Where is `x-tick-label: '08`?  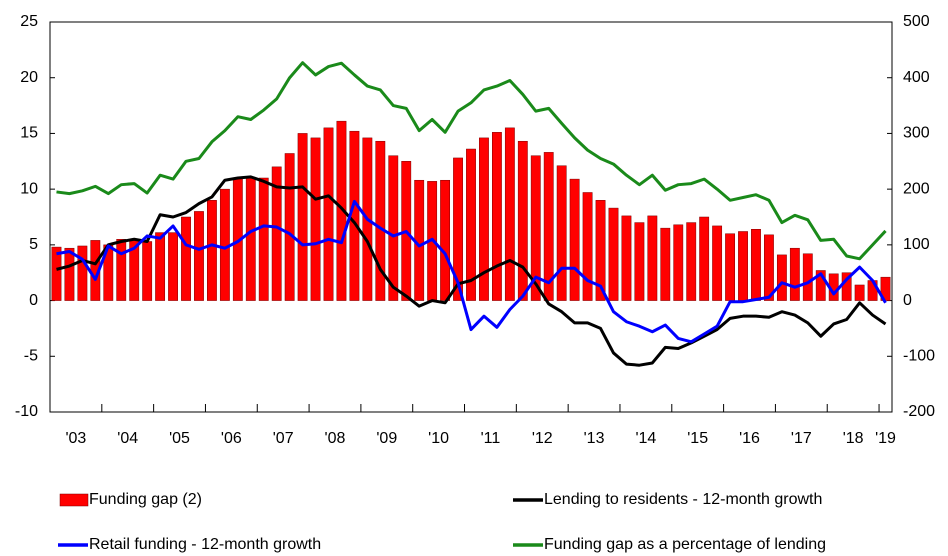 x-tick-label: '08 is located at coordinates (335, 438).